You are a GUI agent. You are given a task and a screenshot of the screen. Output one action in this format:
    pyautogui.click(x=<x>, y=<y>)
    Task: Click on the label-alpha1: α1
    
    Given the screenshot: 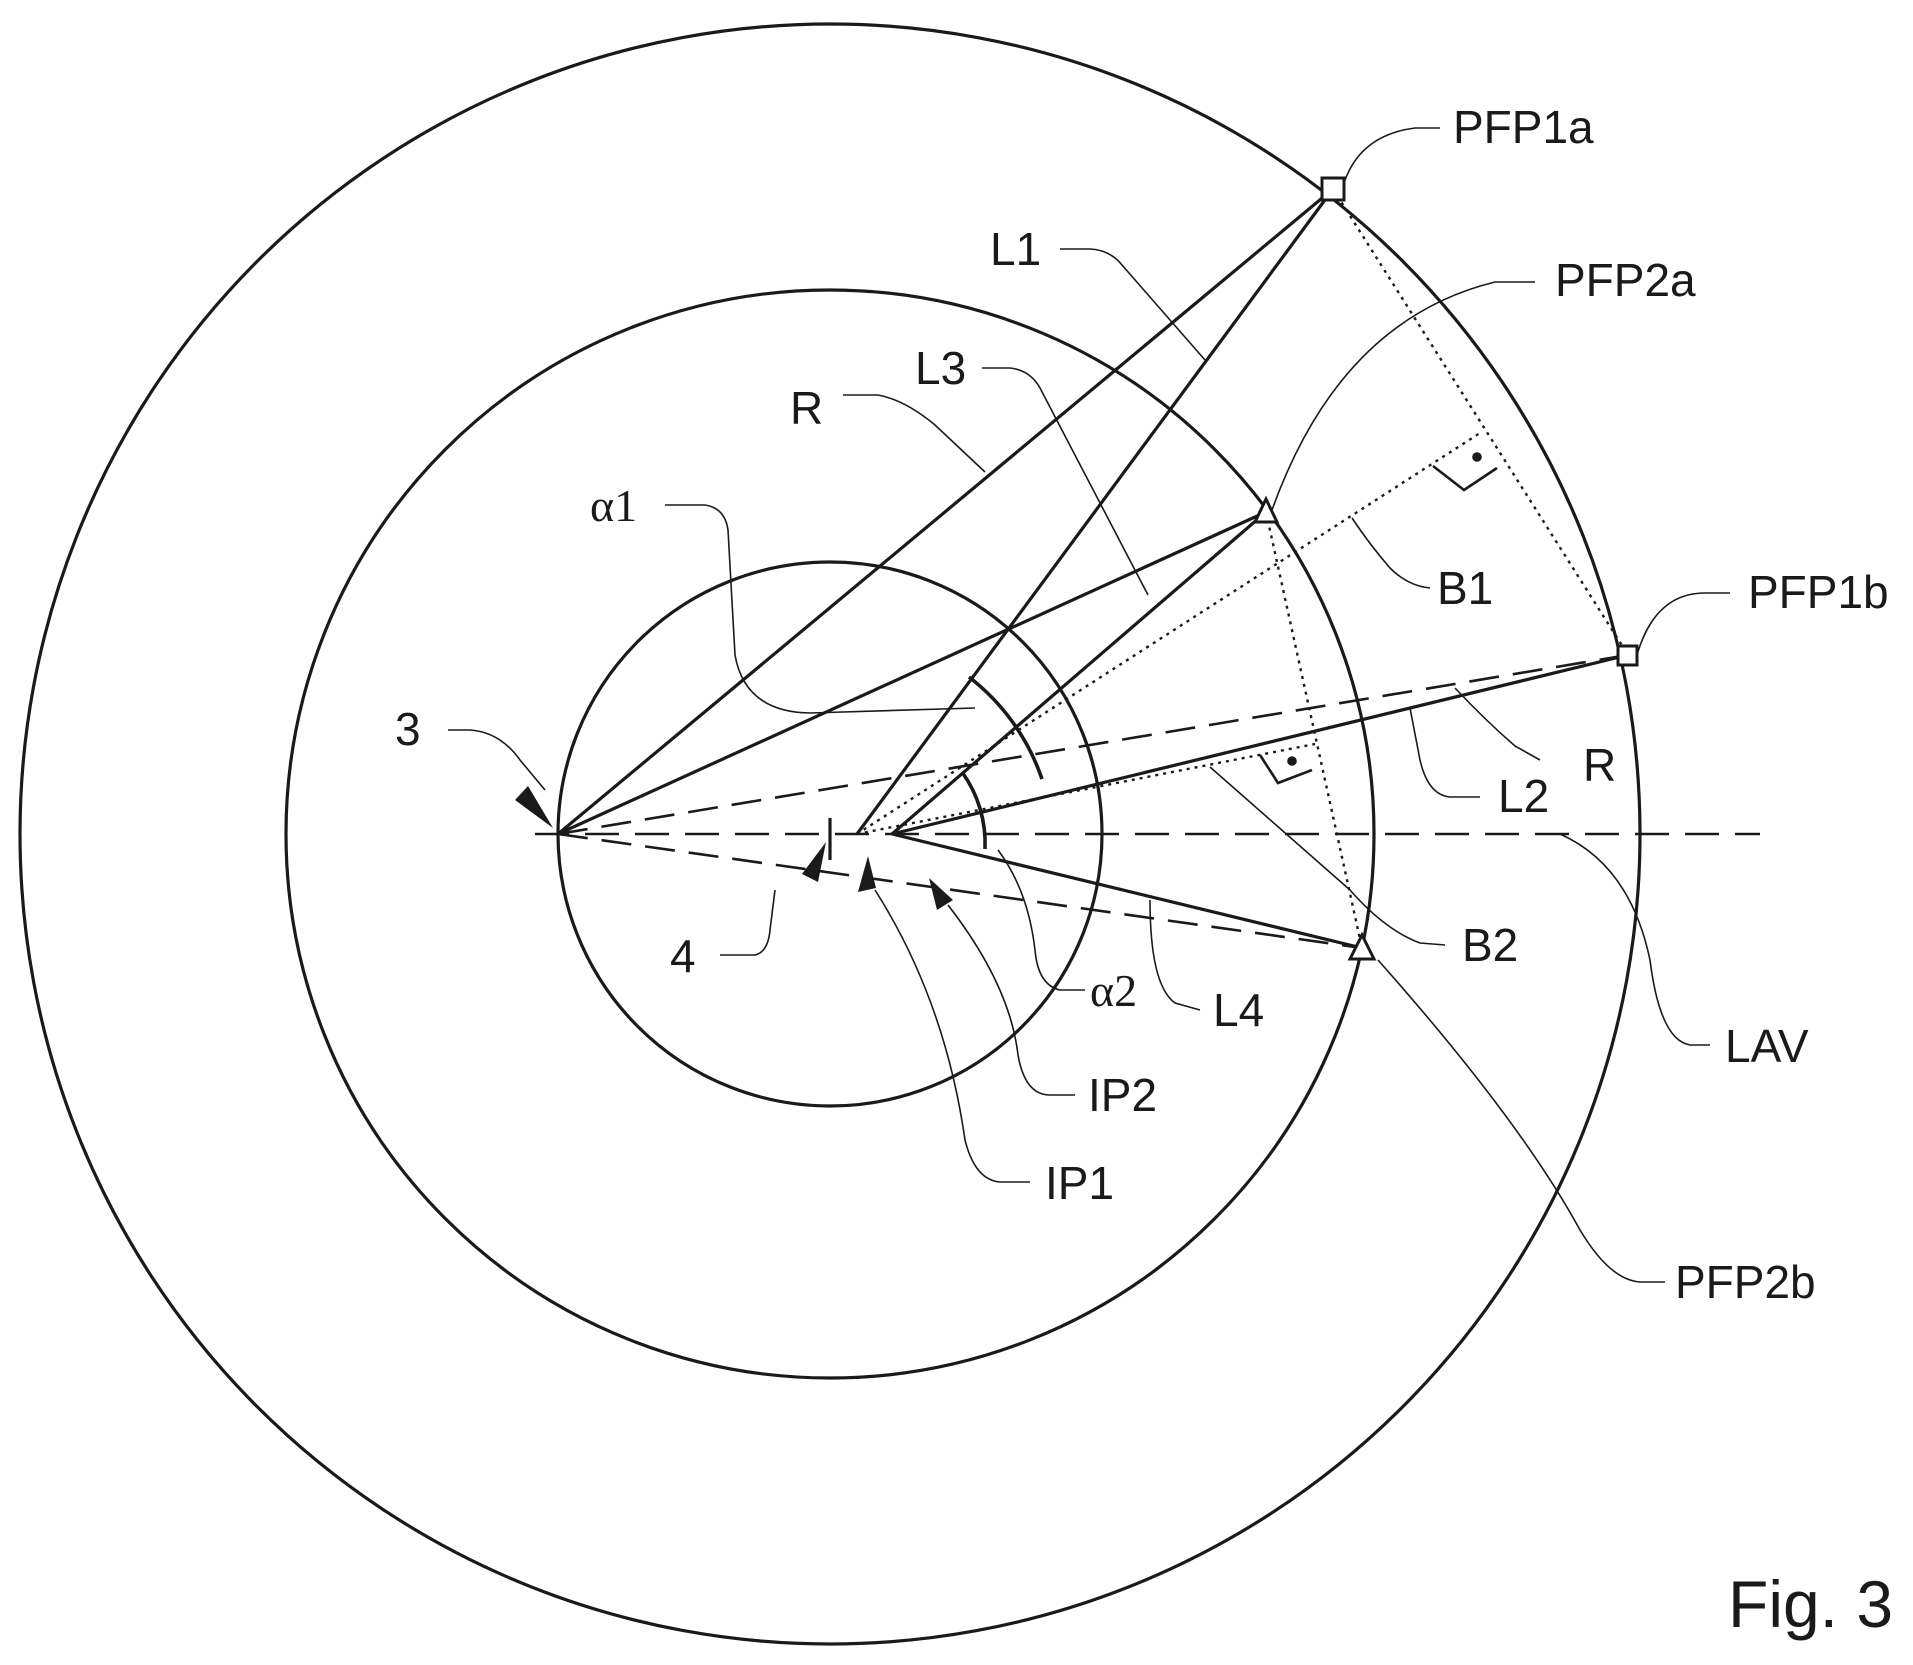 What is the action you would take?
    pyautogui.click(x=613, y=505)
    